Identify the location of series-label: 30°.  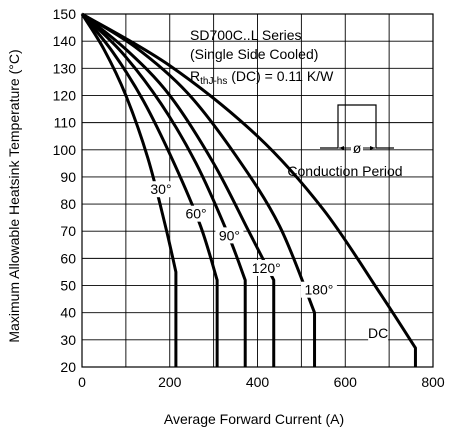
(160, 189).